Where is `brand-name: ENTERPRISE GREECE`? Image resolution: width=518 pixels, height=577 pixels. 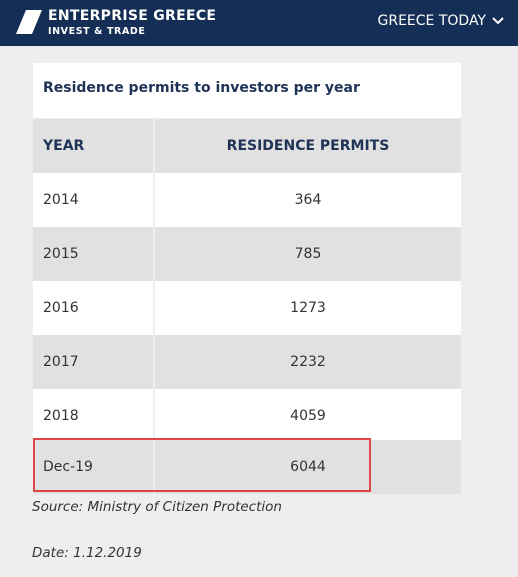 brand-name: ENTERPRISE GREECE is located at coordinates (132, 16).